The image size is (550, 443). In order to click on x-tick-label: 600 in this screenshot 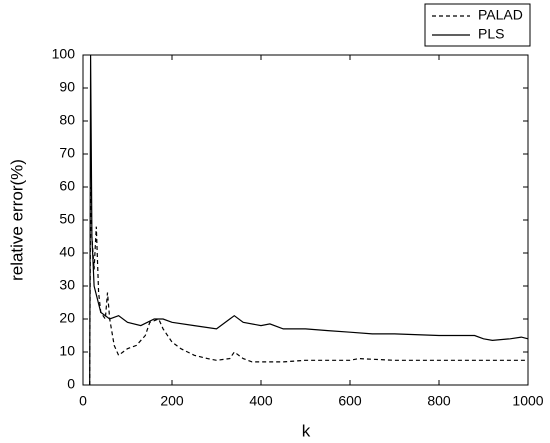, I will do `click(350, 401)`.